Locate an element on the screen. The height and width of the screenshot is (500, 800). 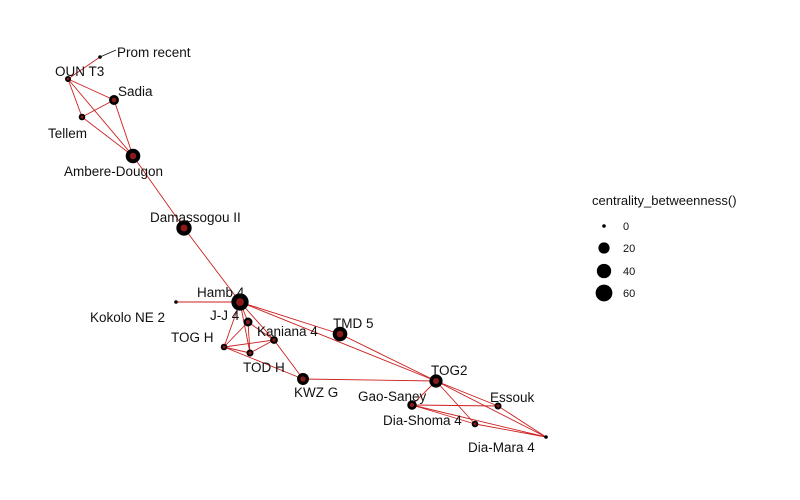
node-label-ambere: Ambere-Dougon is located at coordinates (113, 171).